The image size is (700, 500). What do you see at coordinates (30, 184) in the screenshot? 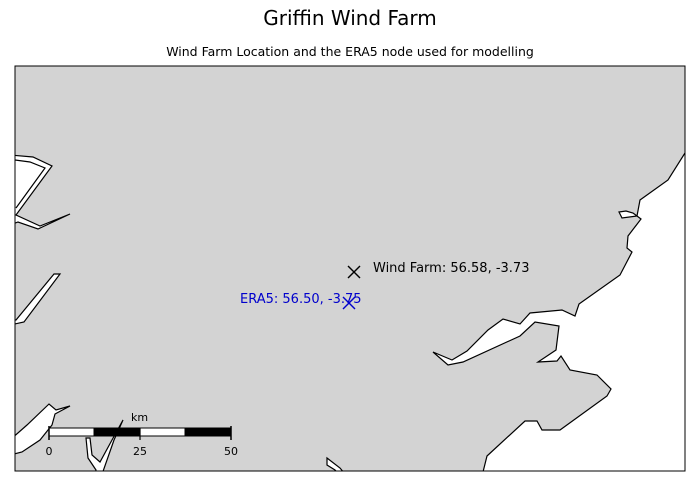
I see `left-inlet-upper-inner` at bounding box center [30, 184].